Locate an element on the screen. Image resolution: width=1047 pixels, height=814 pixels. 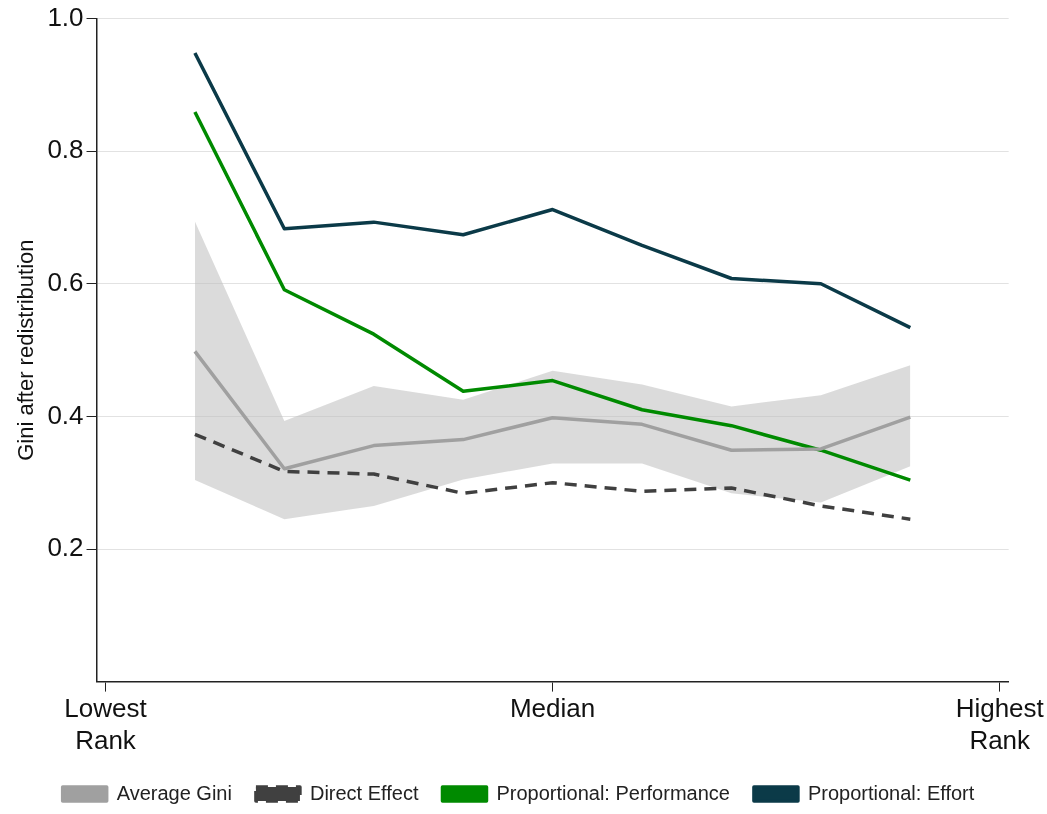
legend-label: Proportional: Performance is located at coordinates (613, 792).